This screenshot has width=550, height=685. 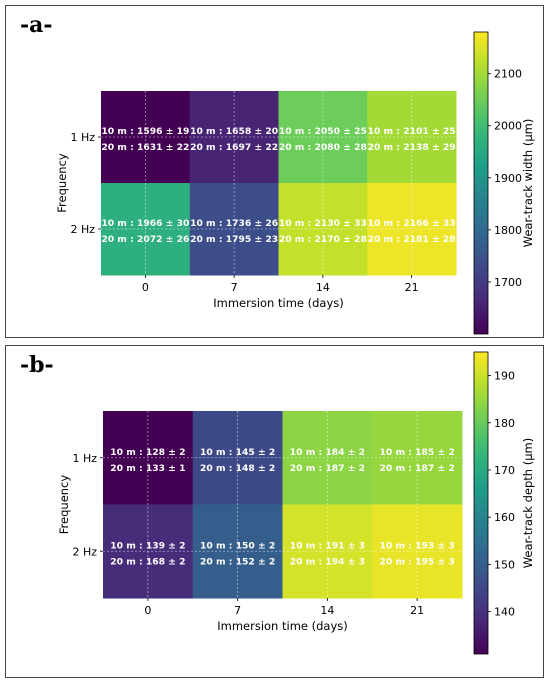 What do you see at coordinates (323, 147) in the screenshot?
I see `cell-value-label: 20 m : 2080 ± 28` at bounding box center [323, 147].